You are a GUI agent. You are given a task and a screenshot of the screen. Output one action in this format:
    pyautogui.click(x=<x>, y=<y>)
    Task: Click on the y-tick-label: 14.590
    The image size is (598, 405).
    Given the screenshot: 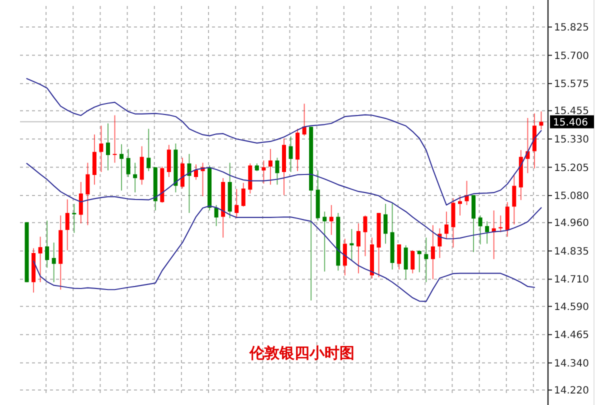 What is the action you would take?
    pyautogui.click(x=571, y=307)
    